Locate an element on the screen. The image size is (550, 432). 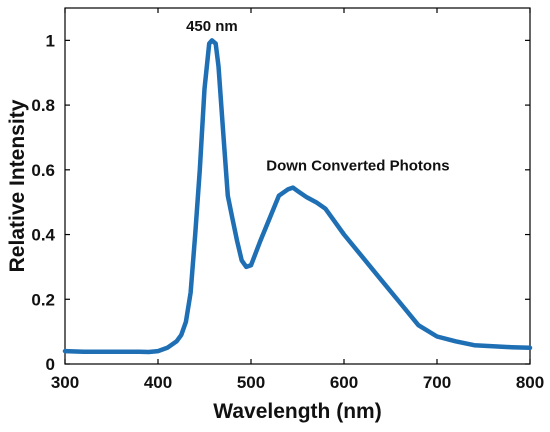
y-tick-label: 0.2 is located at coordinates (43, 299).